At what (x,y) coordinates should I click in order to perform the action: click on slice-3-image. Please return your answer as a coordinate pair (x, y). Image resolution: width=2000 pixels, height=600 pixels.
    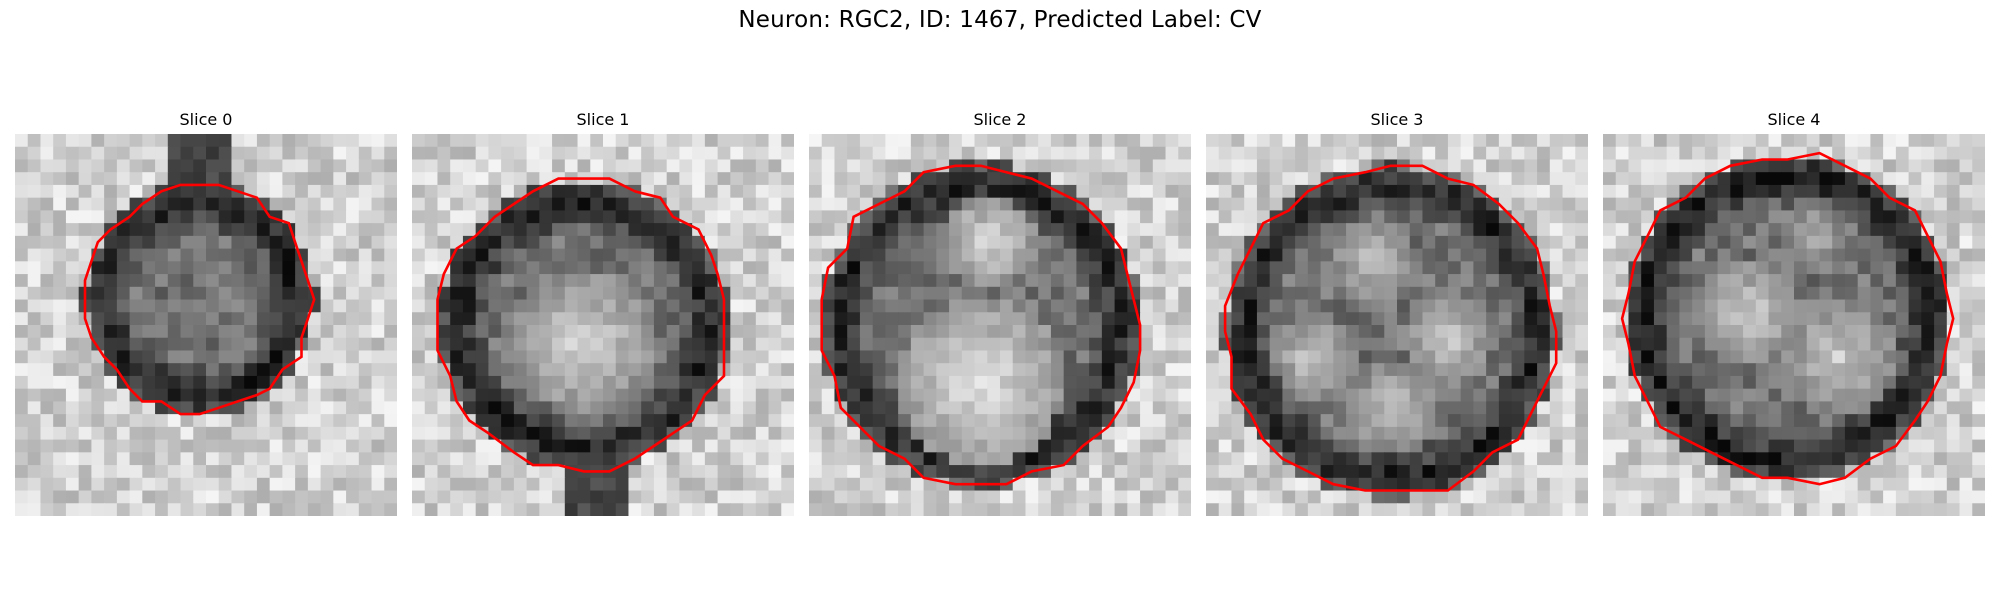
    Looking at the image, I should click on (1397, 325).